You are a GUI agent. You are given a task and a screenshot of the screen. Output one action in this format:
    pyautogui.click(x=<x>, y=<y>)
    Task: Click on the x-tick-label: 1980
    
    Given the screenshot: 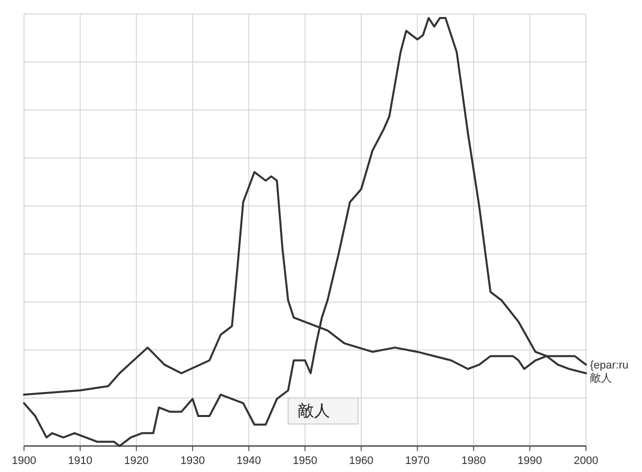 What is the action you would take?
    pyautogui.click(x=473, y=461)
    